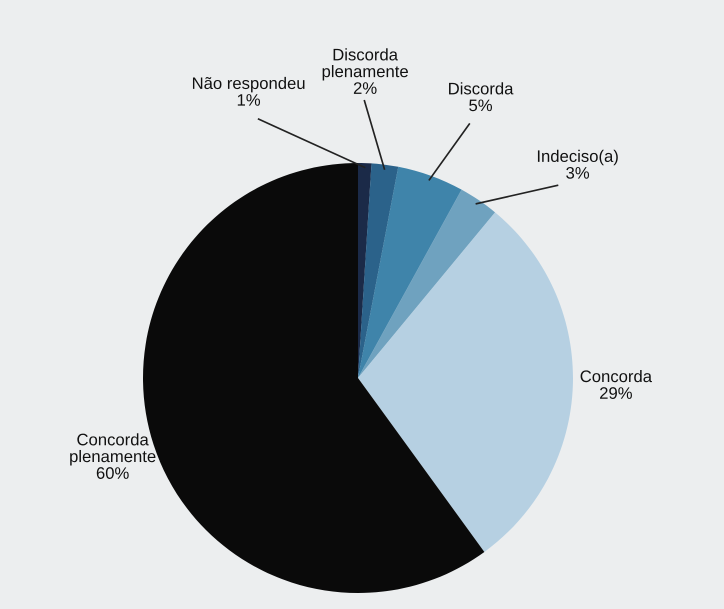 This screenshot has width=724, height=609. What do you see at coordinates (365, 64) in the screenshot?
I see `slice-label: Discorda plenamente` at bounding box center [365, 64].